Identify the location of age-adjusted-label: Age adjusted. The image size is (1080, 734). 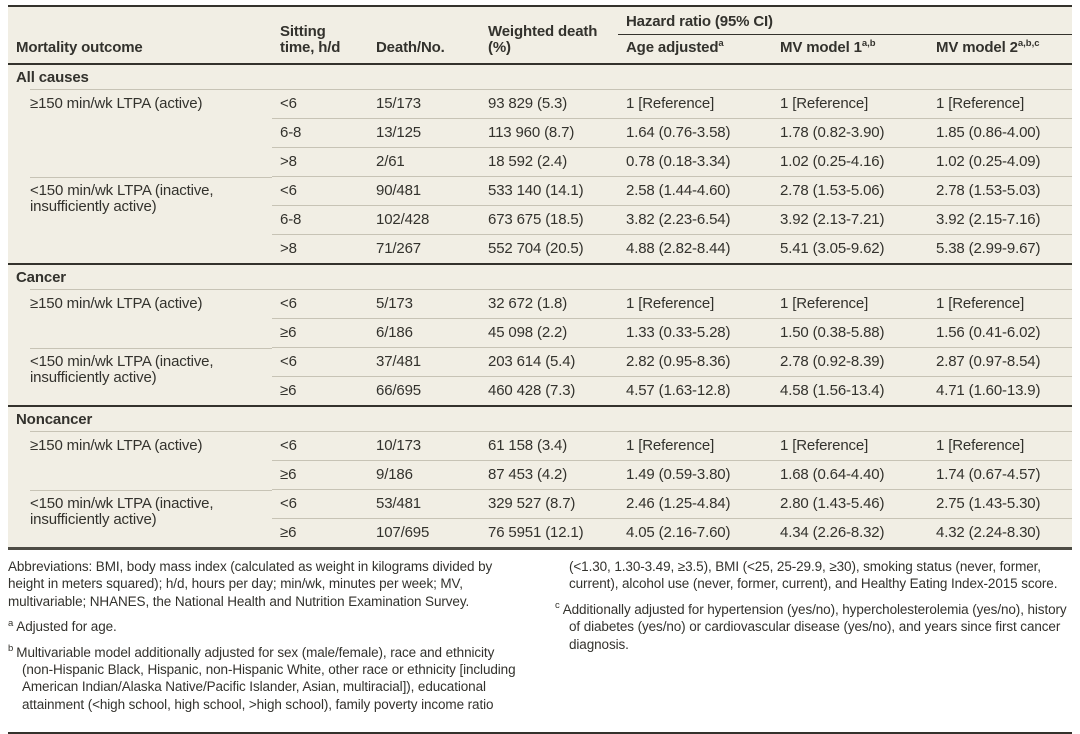
(672, 47).